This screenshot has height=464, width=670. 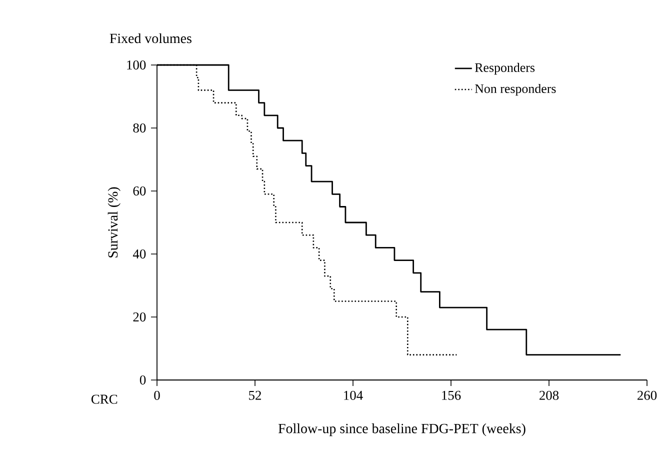 I want to click on x-tick-label: 260, so click(x=647, y=395).